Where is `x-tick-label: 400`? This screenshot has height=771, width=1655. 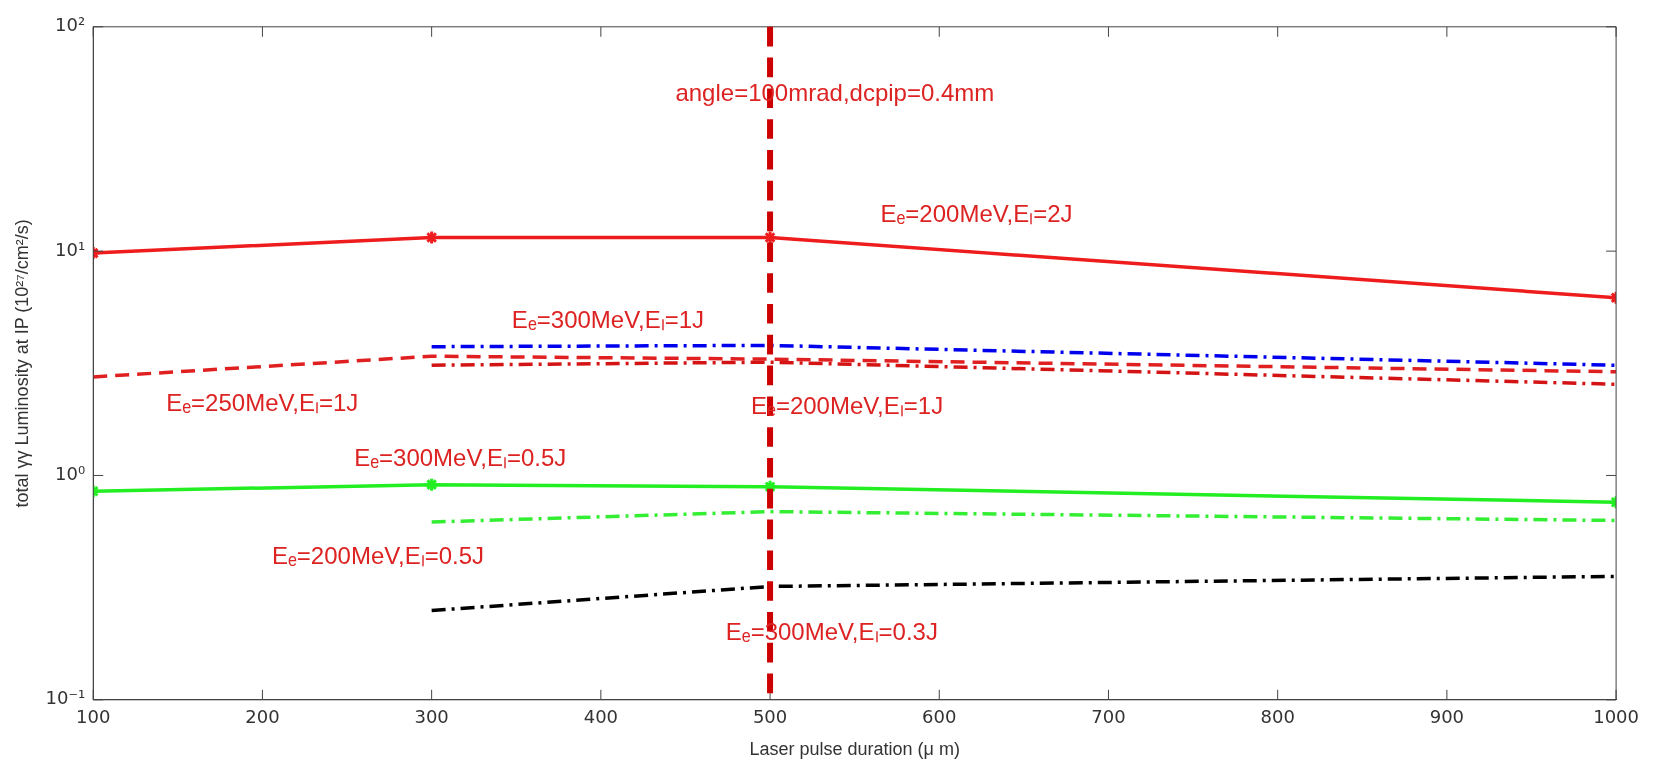
x-tick-label: 400 is located at coordinates (601, 717).